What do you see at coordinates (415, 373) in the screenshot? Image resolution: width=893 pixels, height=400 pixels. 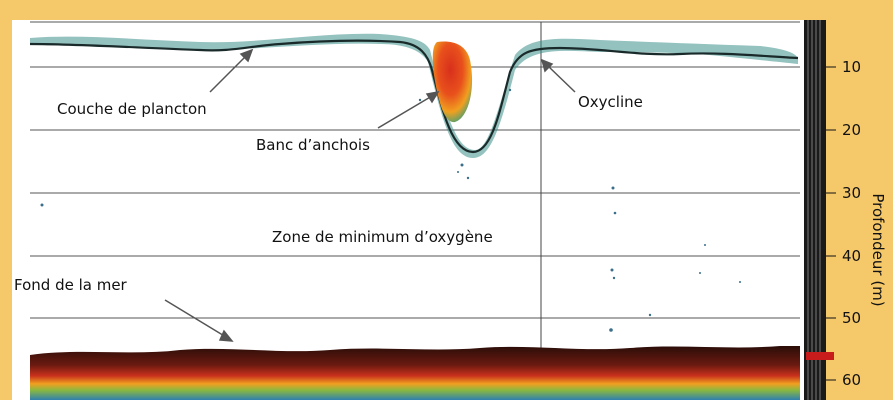 I see `seabed-echo` at bounding box center [415, 373].